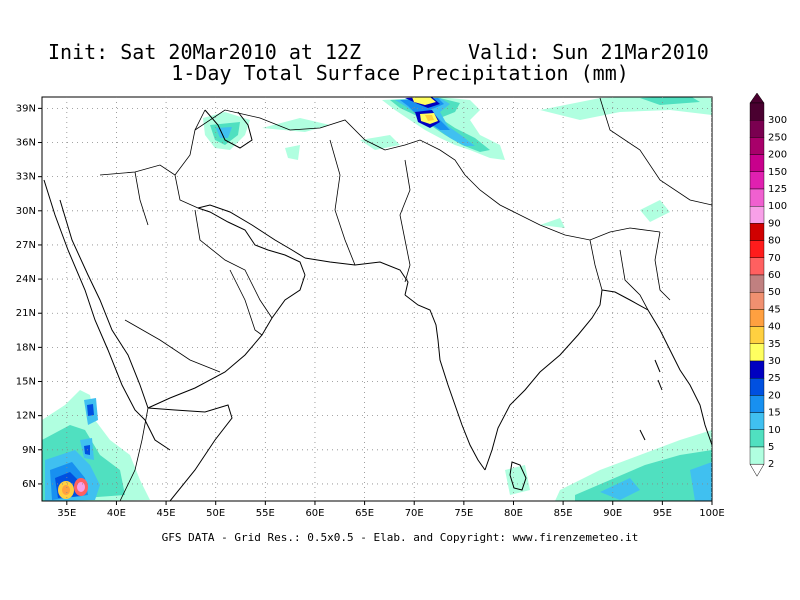 This screenshot has height=600, width=800. What do you see at coordinates (774, 413) in the screenshot?
I see `colorbar-label: 15` at bounding box center [774, 413].